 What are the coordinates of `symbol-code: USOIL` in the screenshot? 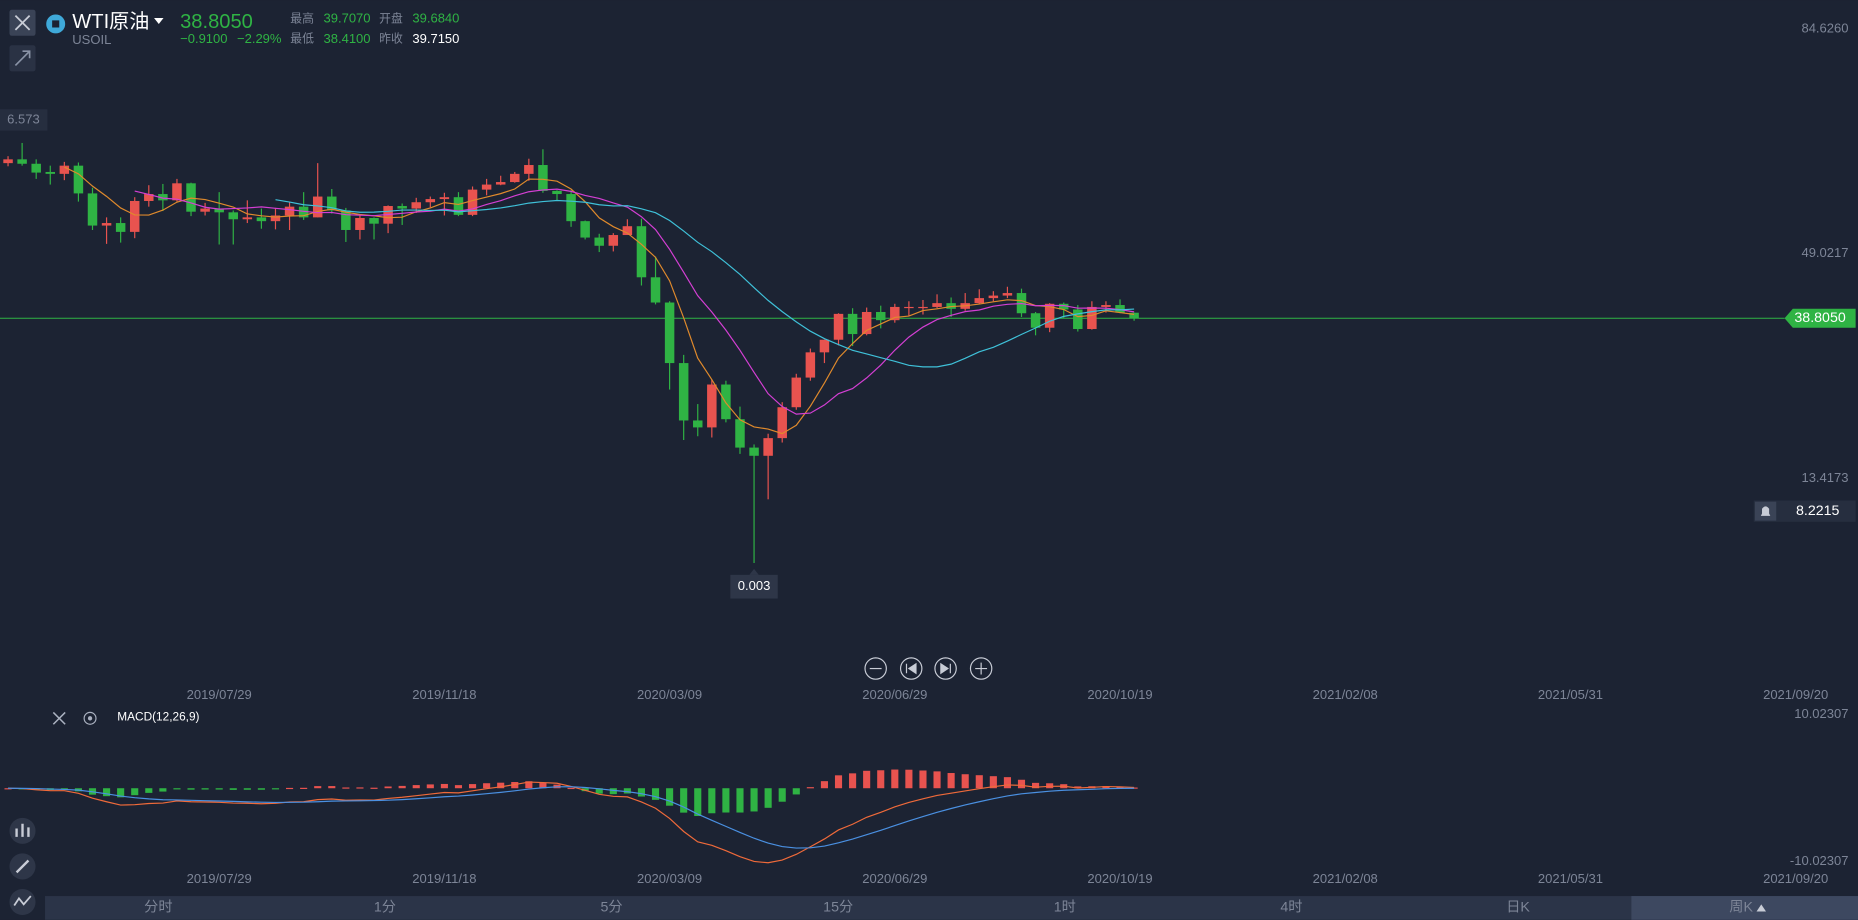 It's located at (91, 39).